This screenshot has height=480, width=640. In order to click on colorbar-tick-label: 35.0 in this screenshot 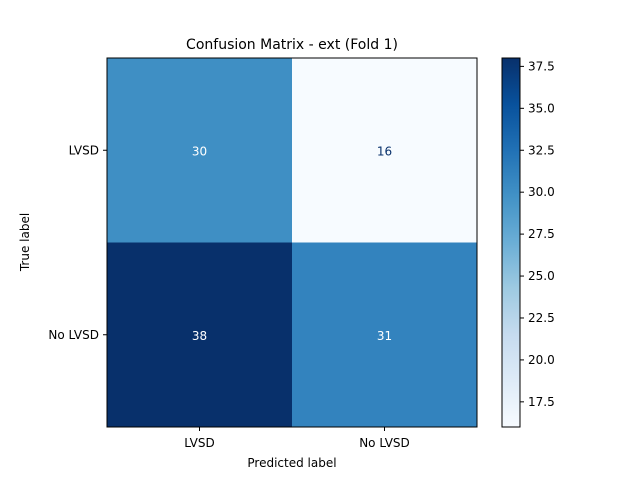, I will do `click(541, 108)`.